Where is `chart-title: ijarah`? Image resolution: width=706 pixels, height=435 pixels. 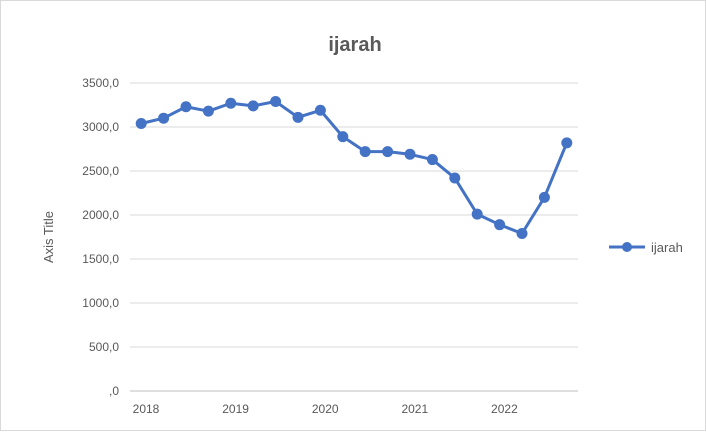 chart-title: ijarah is located at coordinates (354, 45).